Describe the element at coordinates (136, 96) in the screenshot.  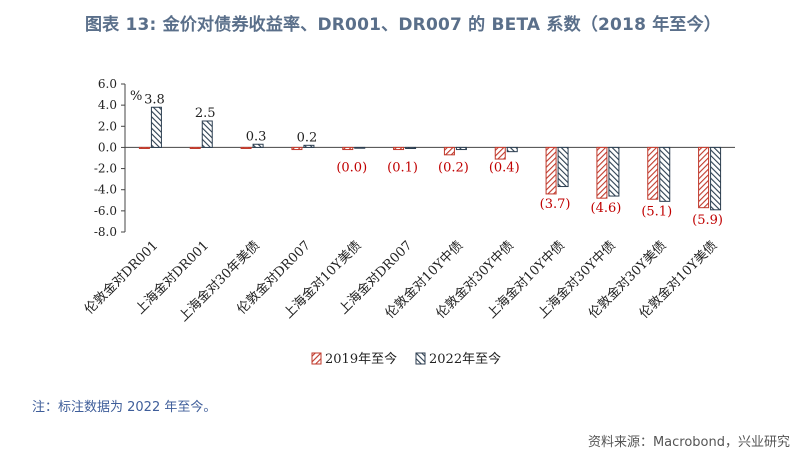
I see `unit-label: %` at that location.